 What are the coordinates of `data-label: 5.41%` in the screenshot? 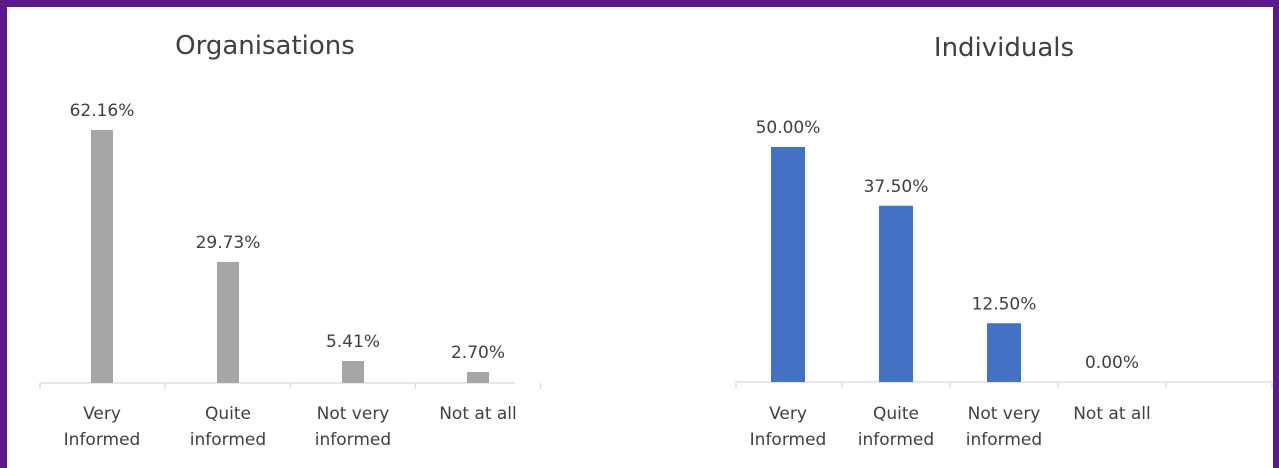 It's located at (353, 342).